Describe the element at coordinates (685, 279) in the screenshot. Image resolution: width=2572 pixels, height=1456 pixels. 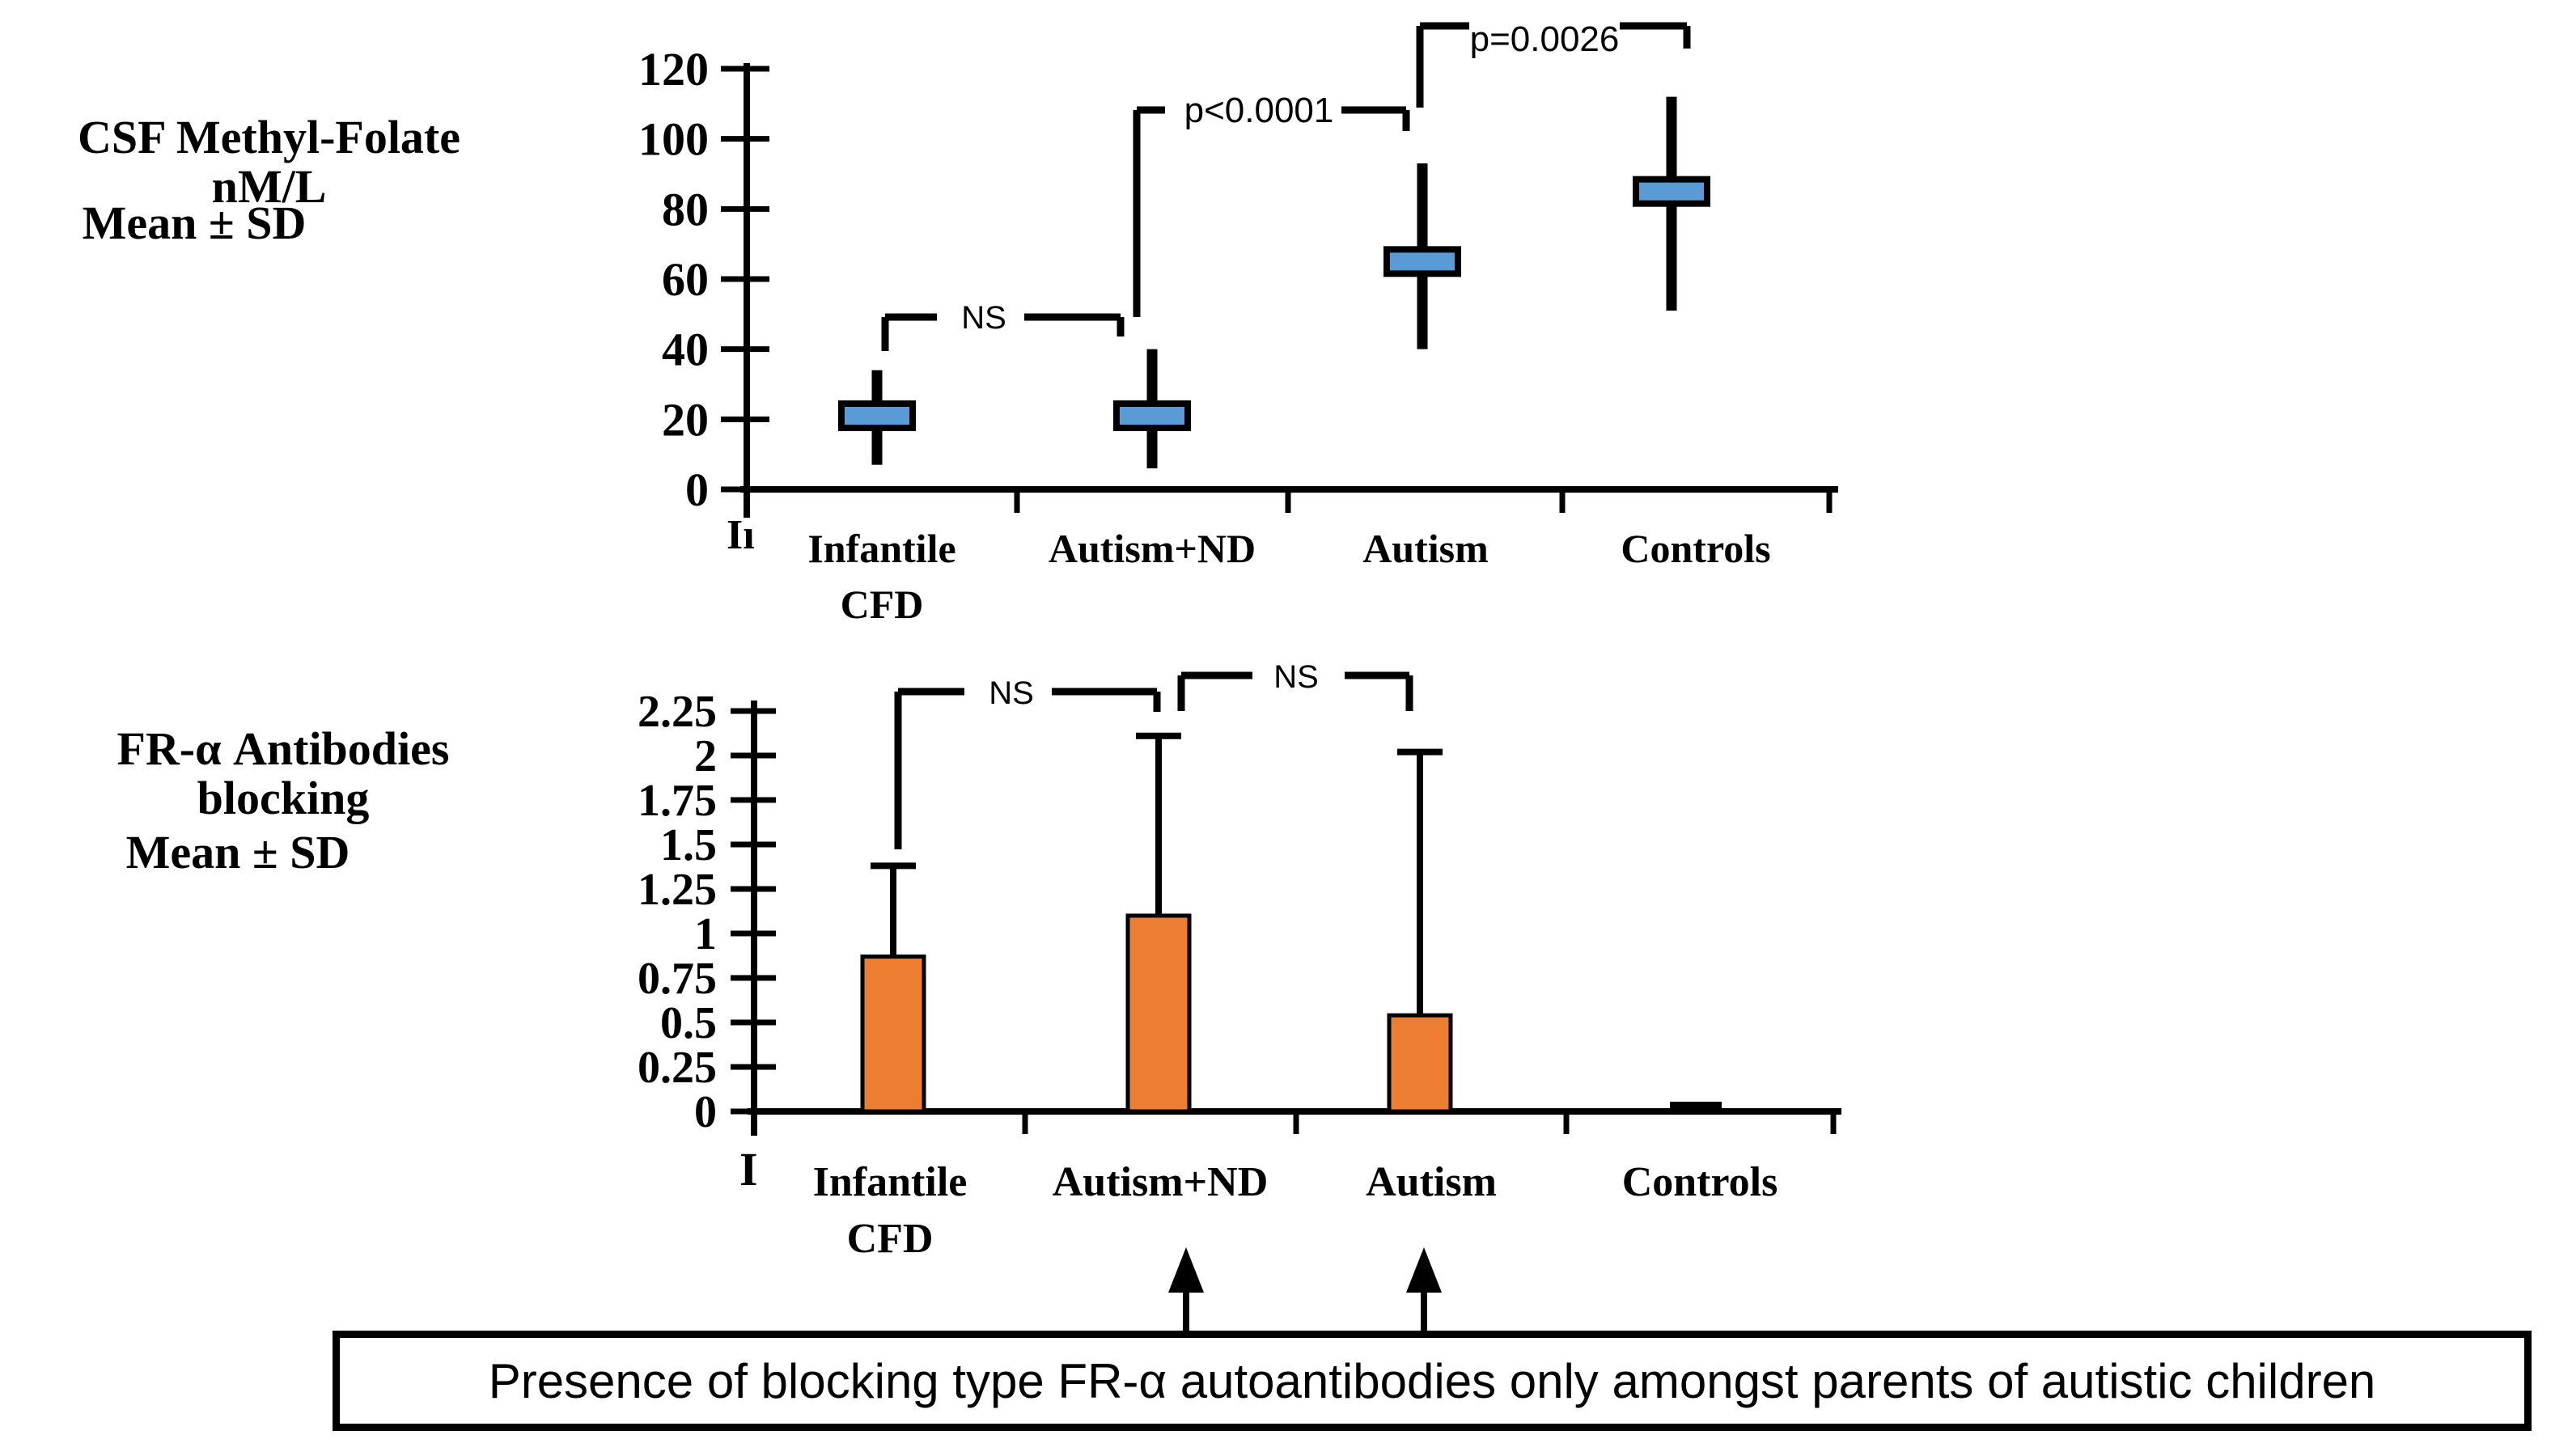
I see `y-tick-label: 60` at that location.